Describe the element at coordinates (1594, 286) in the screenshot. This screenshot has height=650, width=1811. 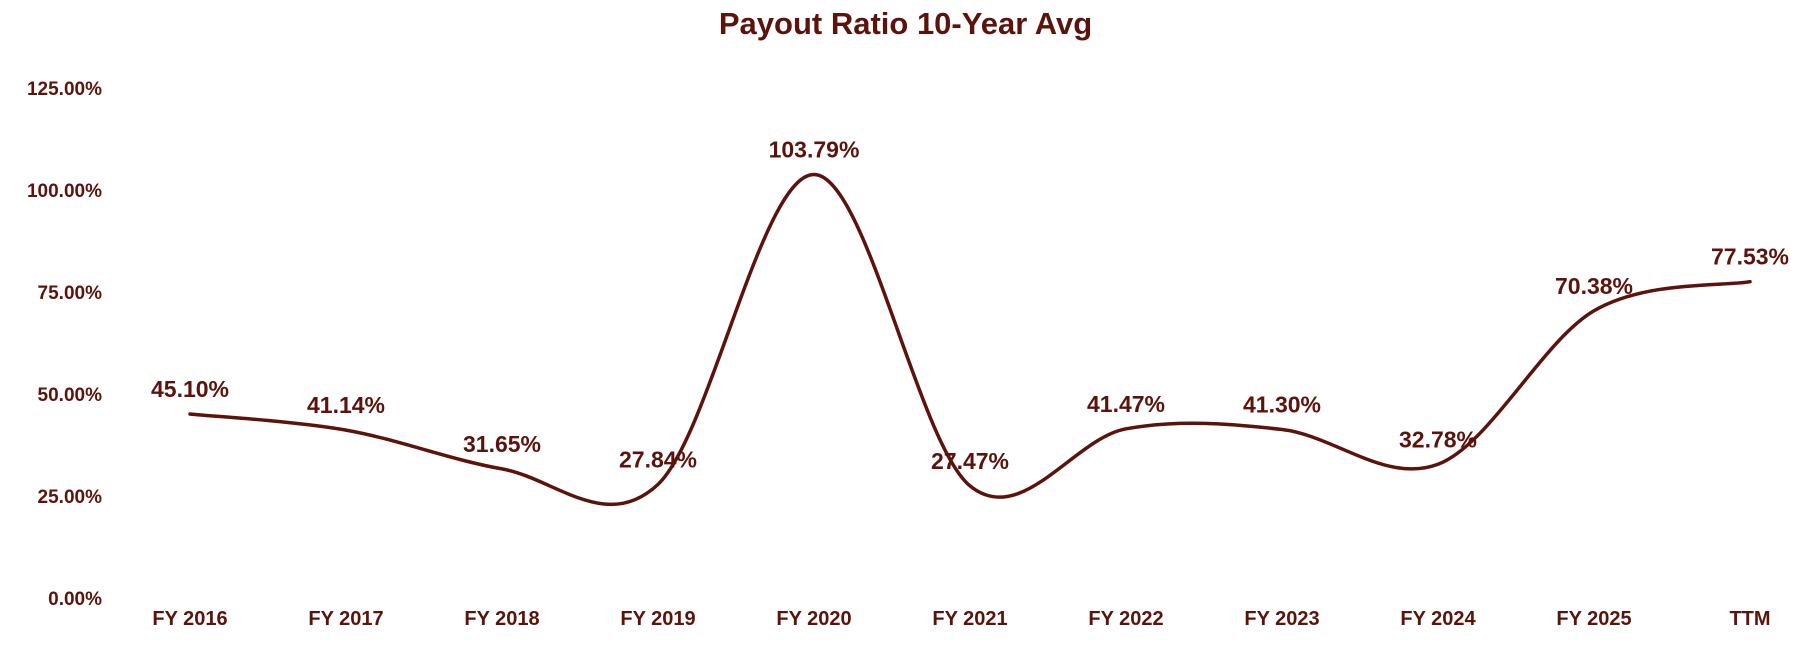
I see `data-label: 70.38%` at that location.